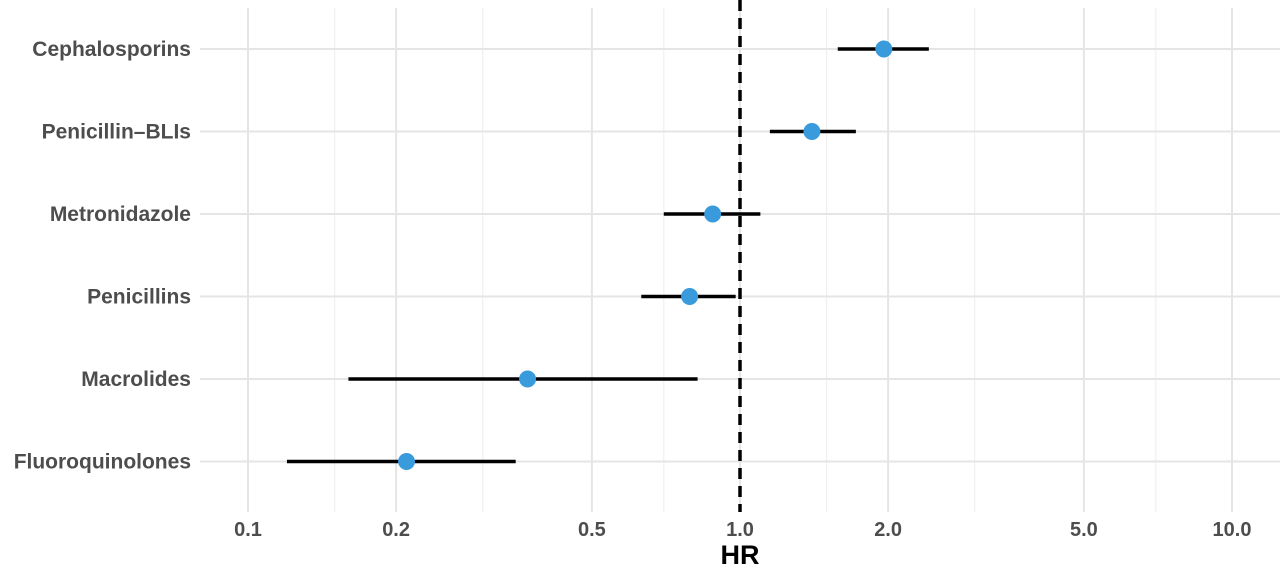  What do you see at coordinates (120, 214) in the screenshot?
I see `category-label: Metronidazole` at bounding box center [120, 214].